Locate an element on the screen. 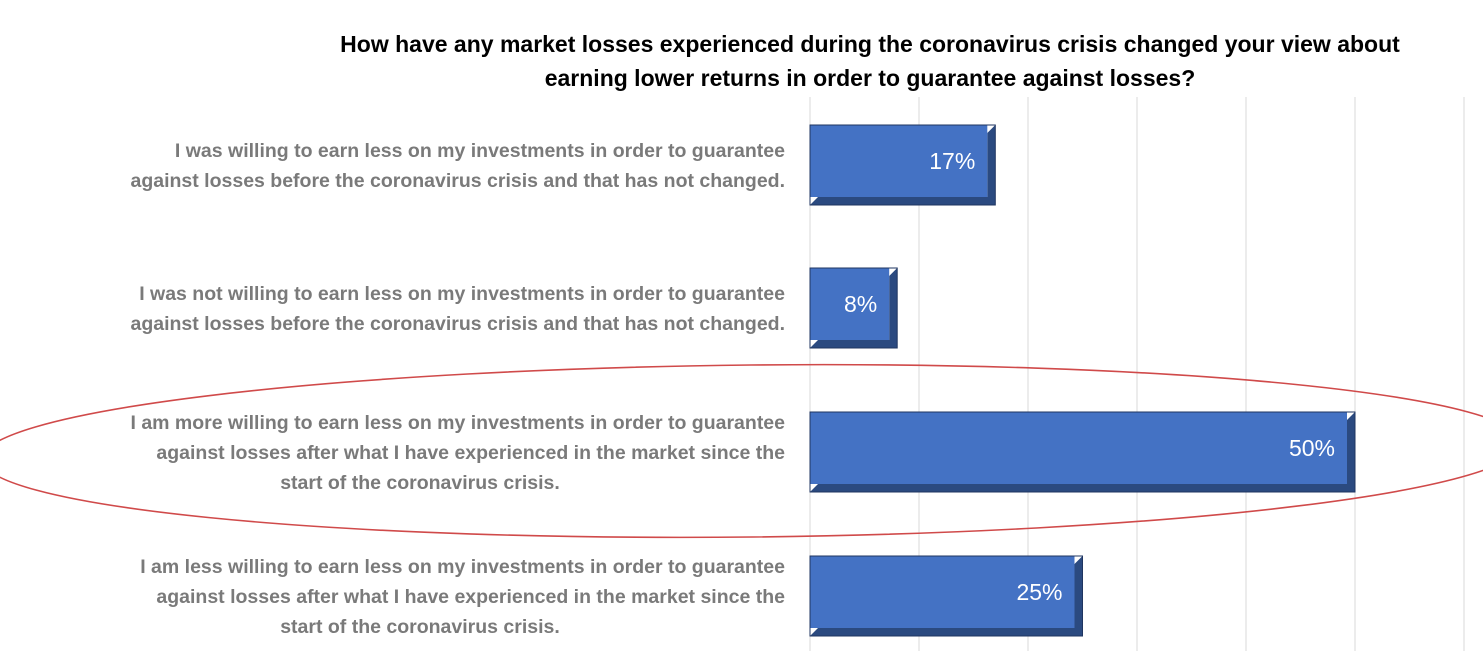 The image size is (1483, 651). bar-0: 17% is located at coordinates (902, 165).